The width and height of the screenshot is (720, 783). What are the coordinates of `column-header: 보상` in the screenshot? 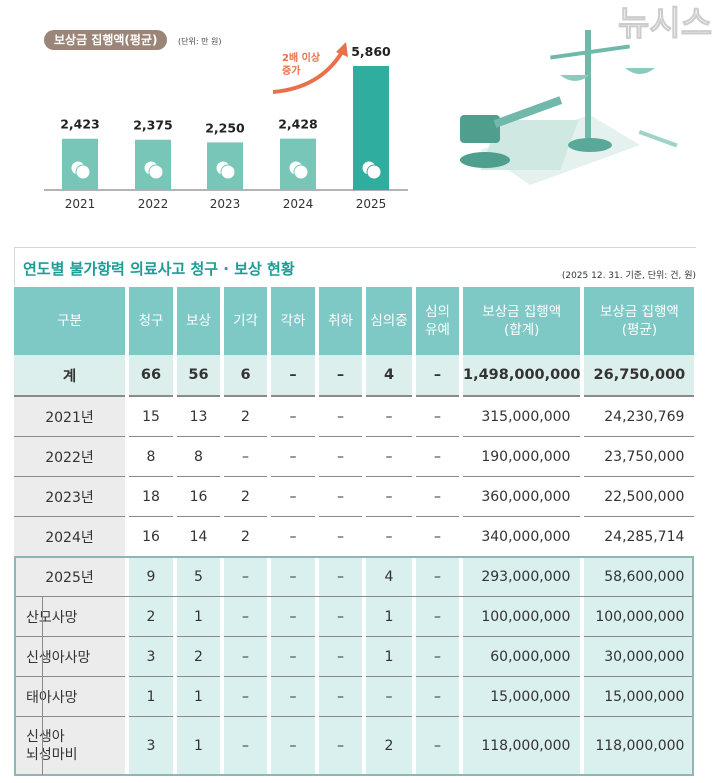 It's located at (198, 321).